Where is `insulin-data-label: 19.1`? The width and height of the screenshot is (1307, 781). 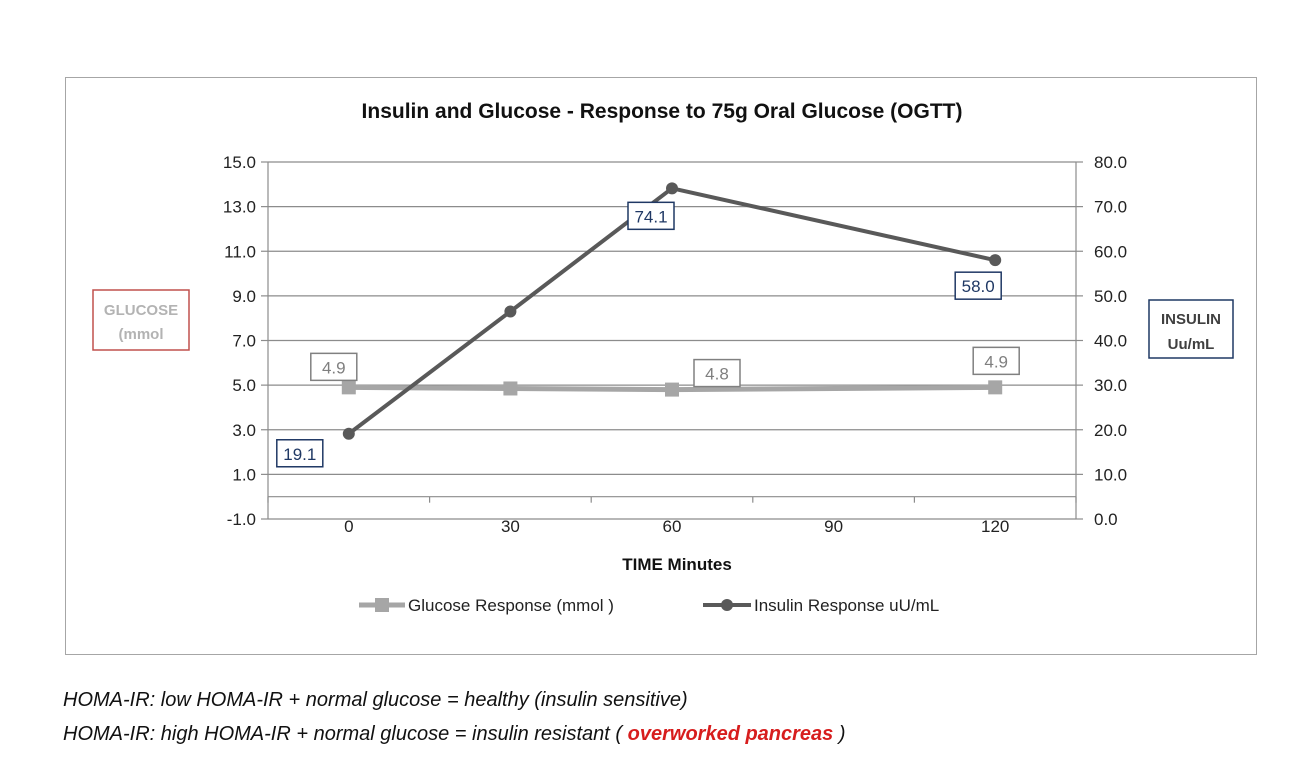 insulin-data-label: 19.1 is located at coordinates (299, 454).